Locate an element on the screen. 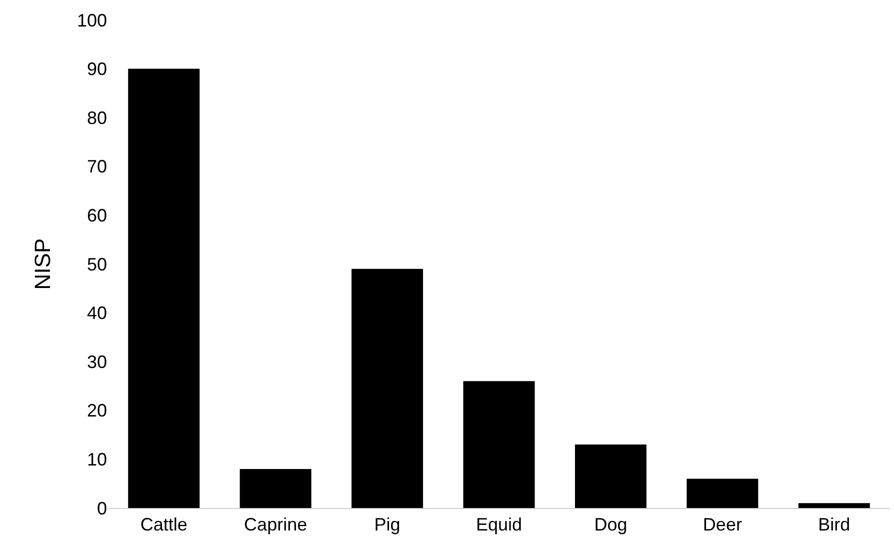 The width and height of the screenshot is (894, 550). x-tick-label: Caprine is located at coordinates (276, 524).